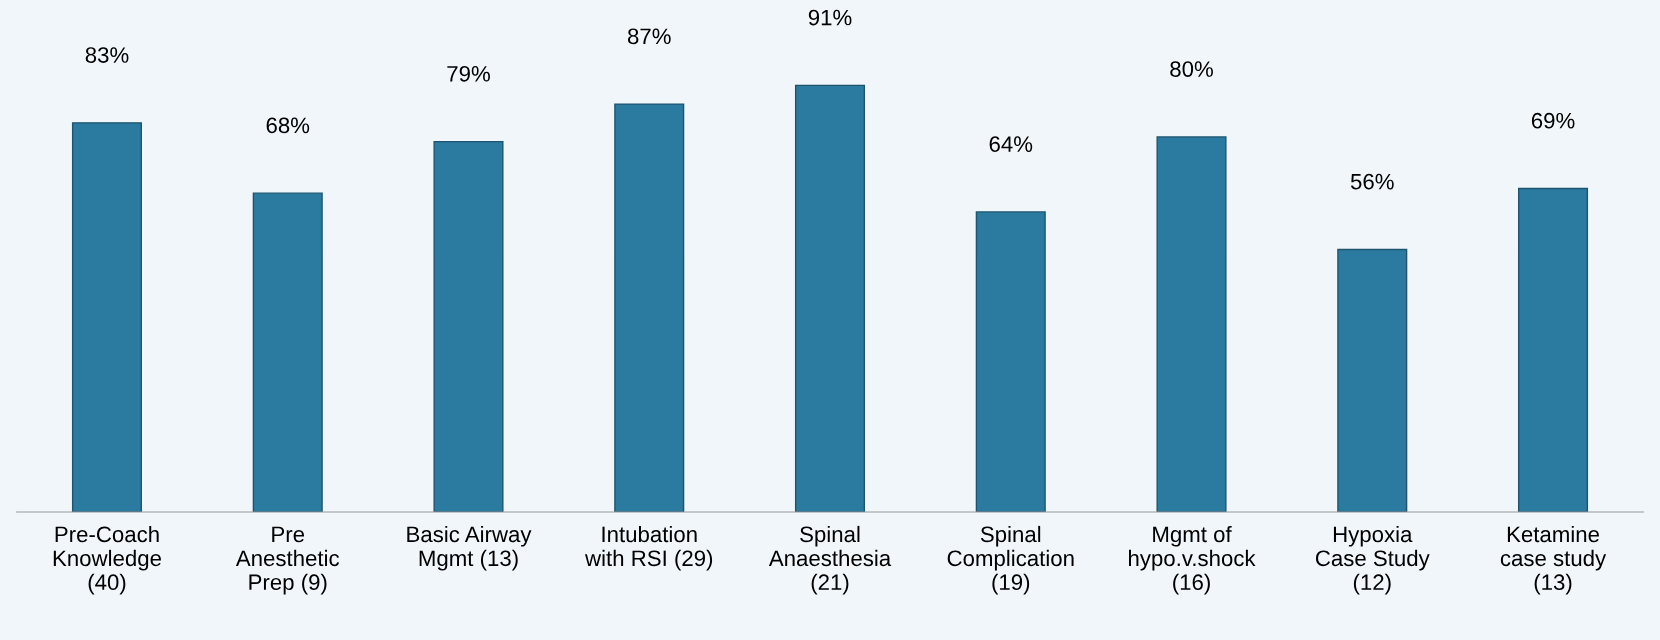 The width and height of the screenshot is (1660, 640). I want to click on data-label: 83%, so click(107, 55).